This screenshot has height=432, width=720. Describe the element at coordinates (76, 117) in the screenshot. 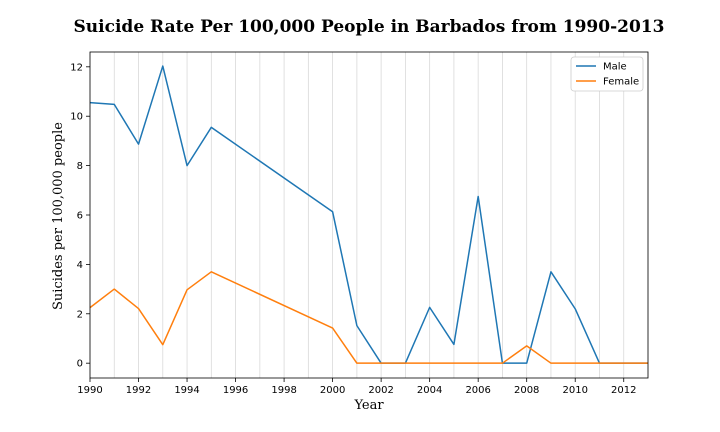

I see `y-tick-label: 10` at that location.